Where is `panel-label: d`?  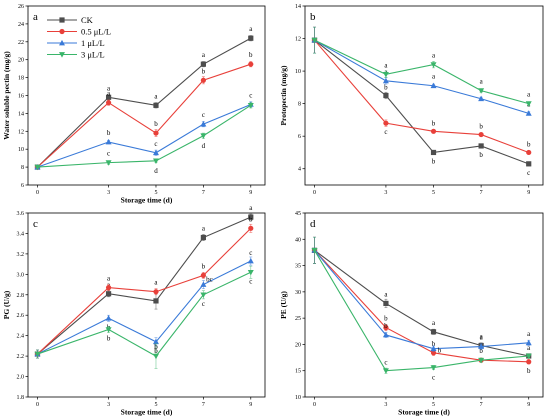
panel-label: d is located at coordinates (313, 224).